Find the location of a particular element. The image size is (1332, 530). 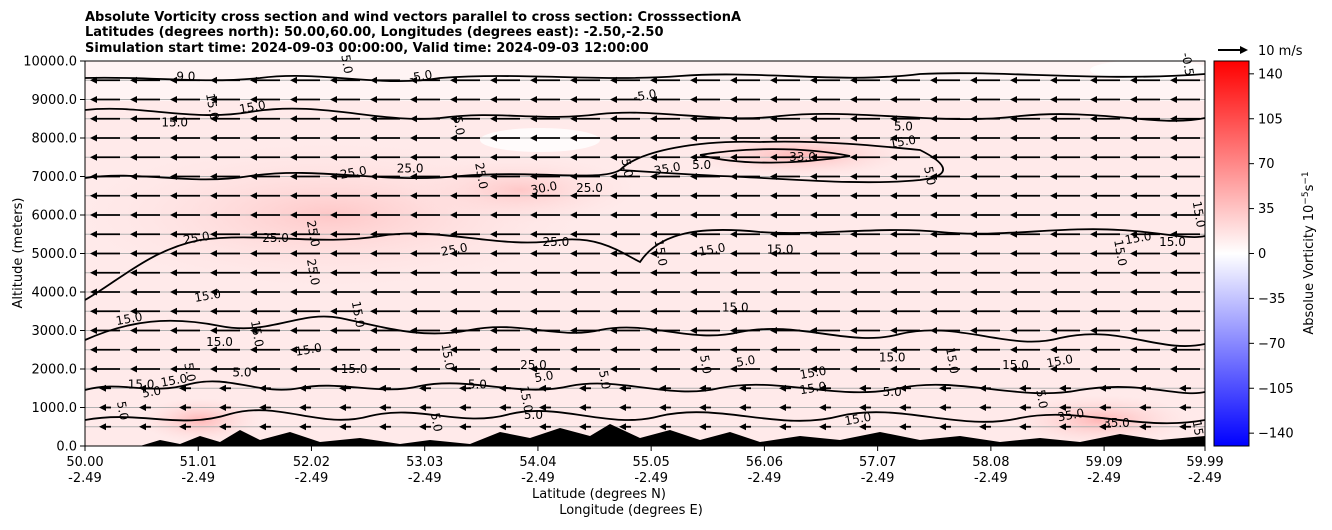

x-tick-label-latitude: 50.00 is located at coordinates (84, 462).